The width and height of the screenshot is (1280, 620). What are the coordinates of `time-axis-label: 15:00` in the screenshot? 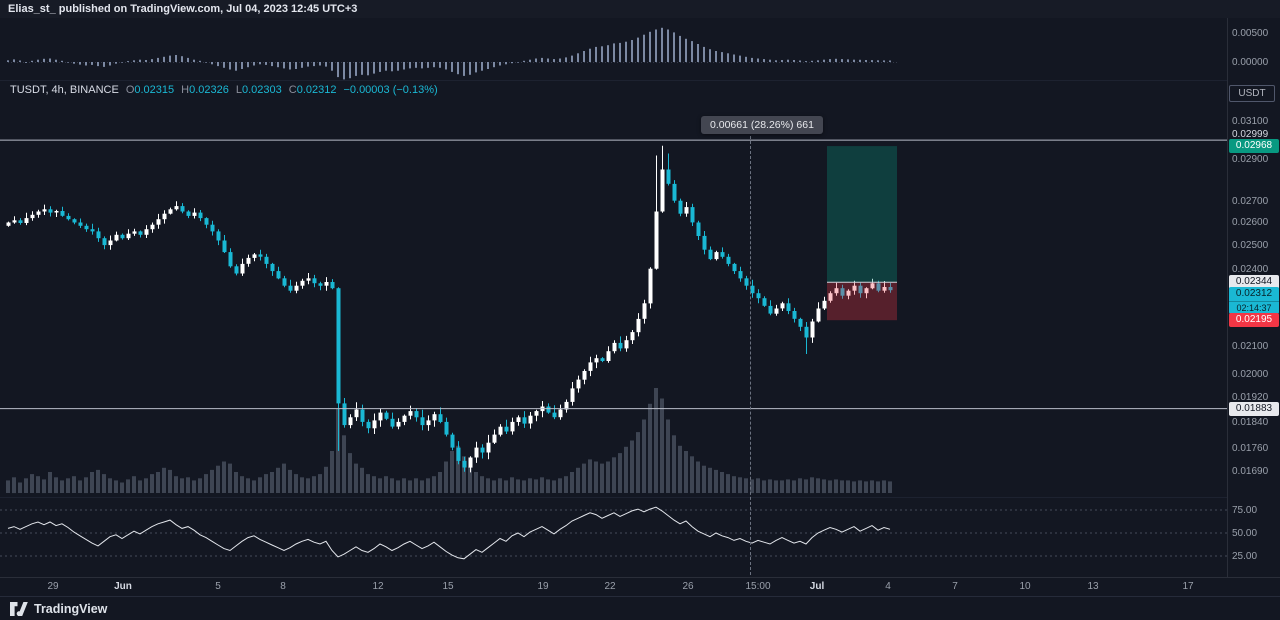 It's located at (758, 586).